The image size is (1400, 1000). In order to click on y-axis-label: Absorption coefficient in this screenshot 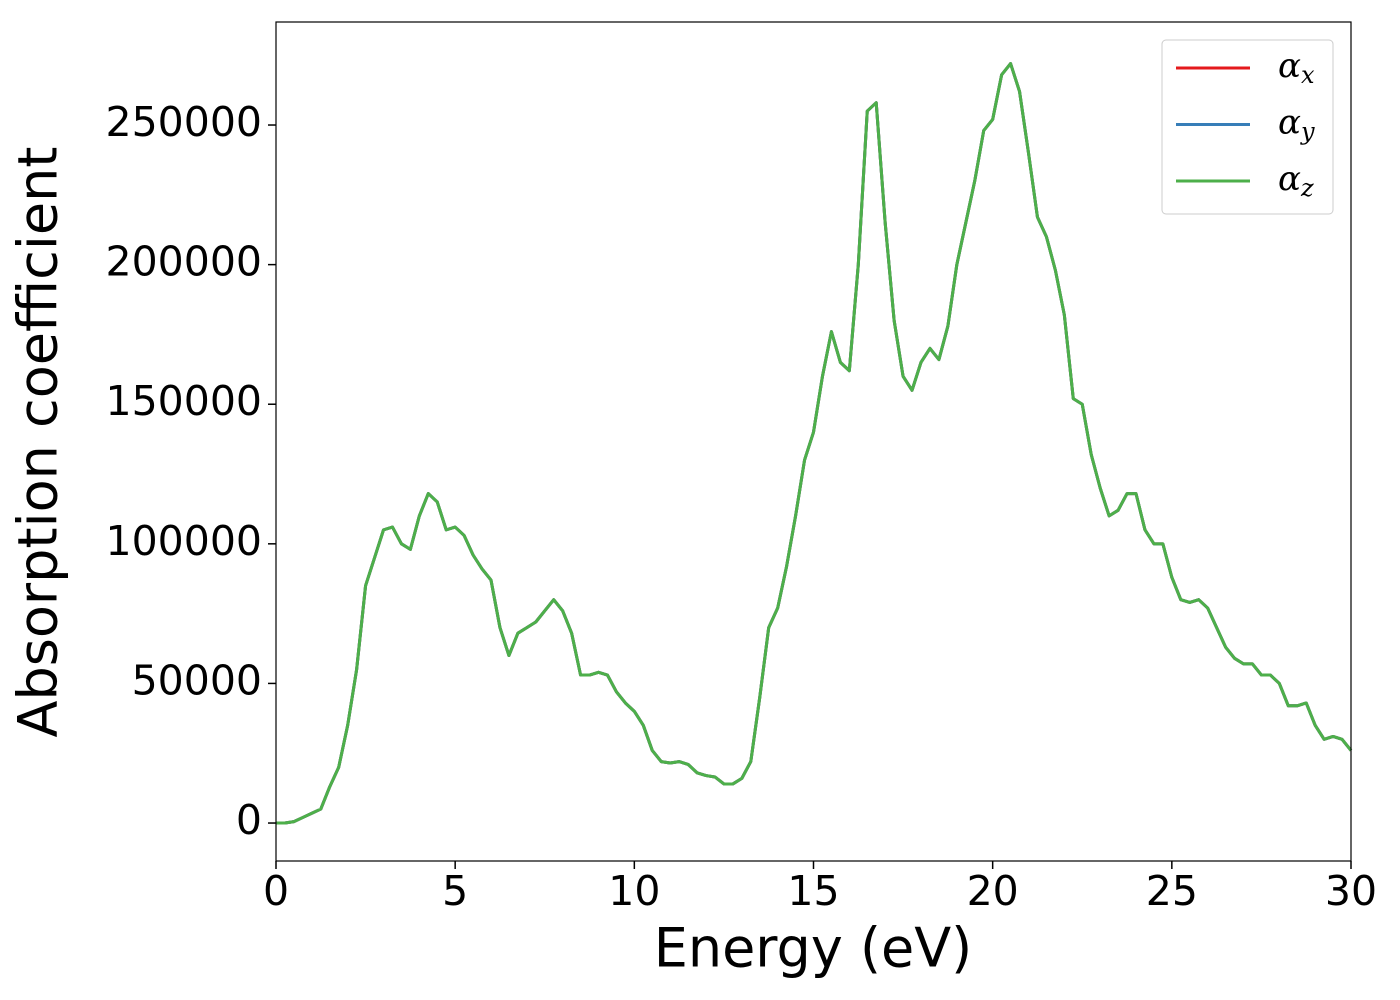, I will do `click(38, 442)`.